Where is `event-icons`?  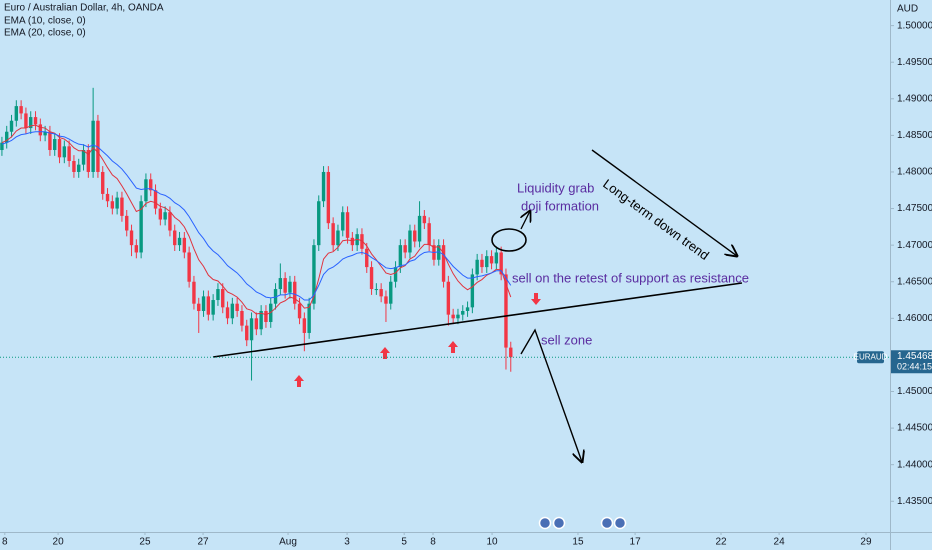 event-icons is located at coordinates (582, 523).